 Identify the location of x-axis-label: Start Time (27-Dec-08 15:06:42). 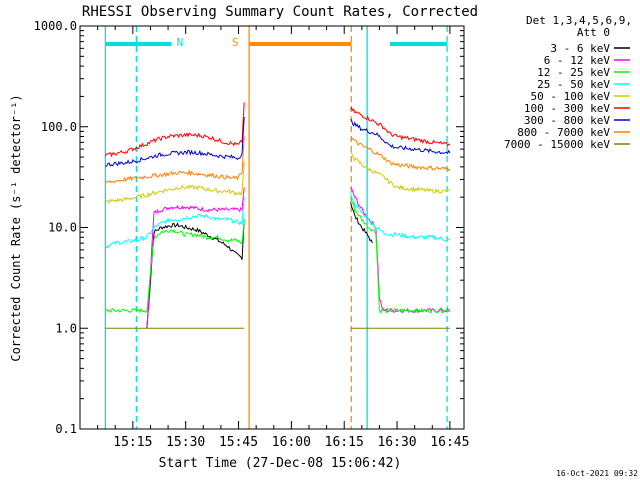
(280, 463).